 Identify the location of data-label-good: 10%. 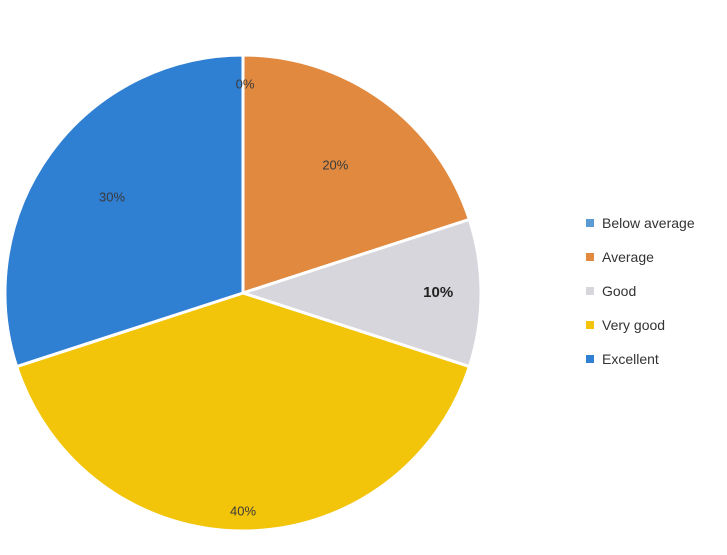
(438, 292).